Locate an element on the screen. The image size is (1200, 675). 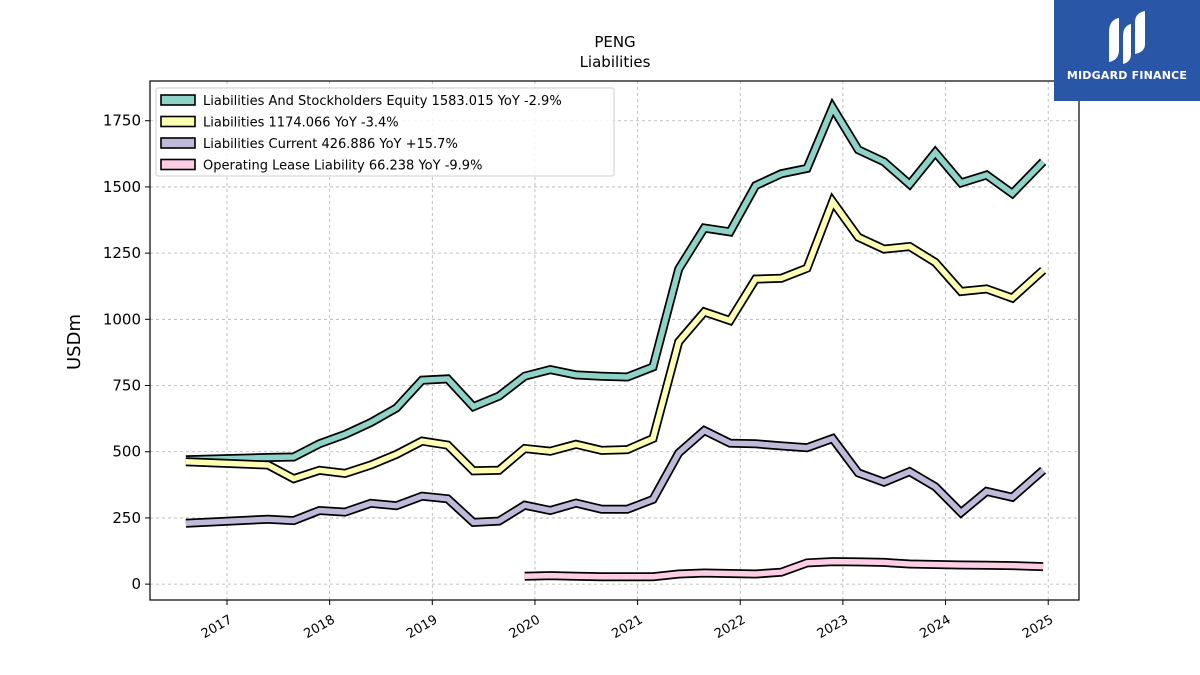
x-tick-label: 2020 is located at coordinates (525, 627).